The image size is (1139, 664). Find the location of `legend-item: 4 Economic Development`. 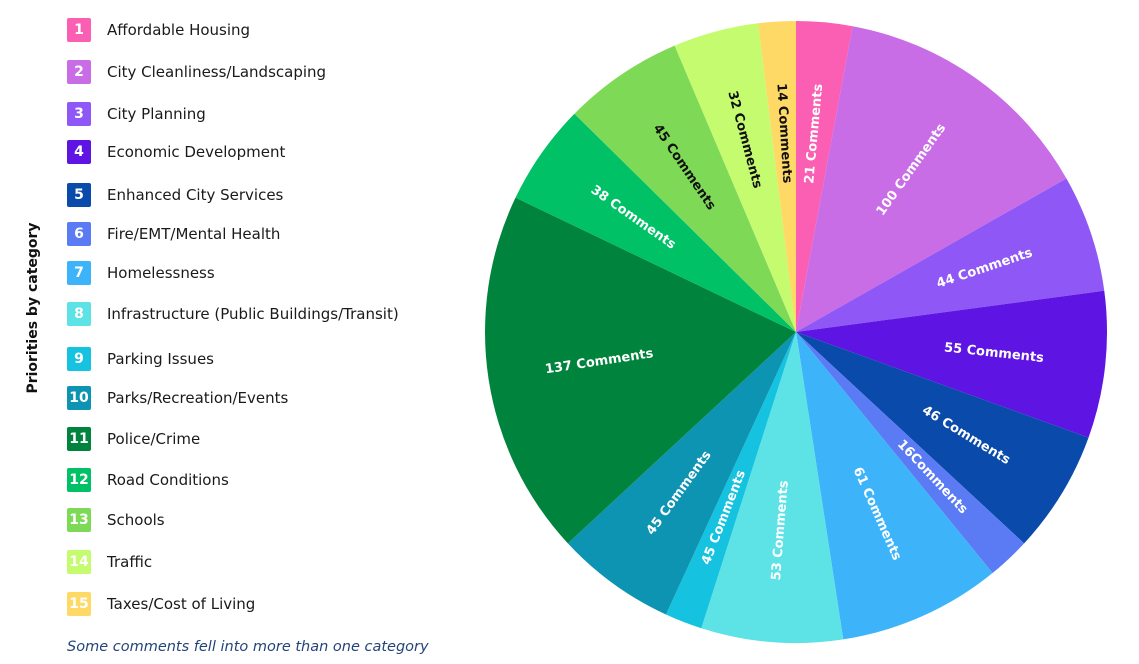

legend-item: 4 Economic Development is located at coordinates (176, 152).